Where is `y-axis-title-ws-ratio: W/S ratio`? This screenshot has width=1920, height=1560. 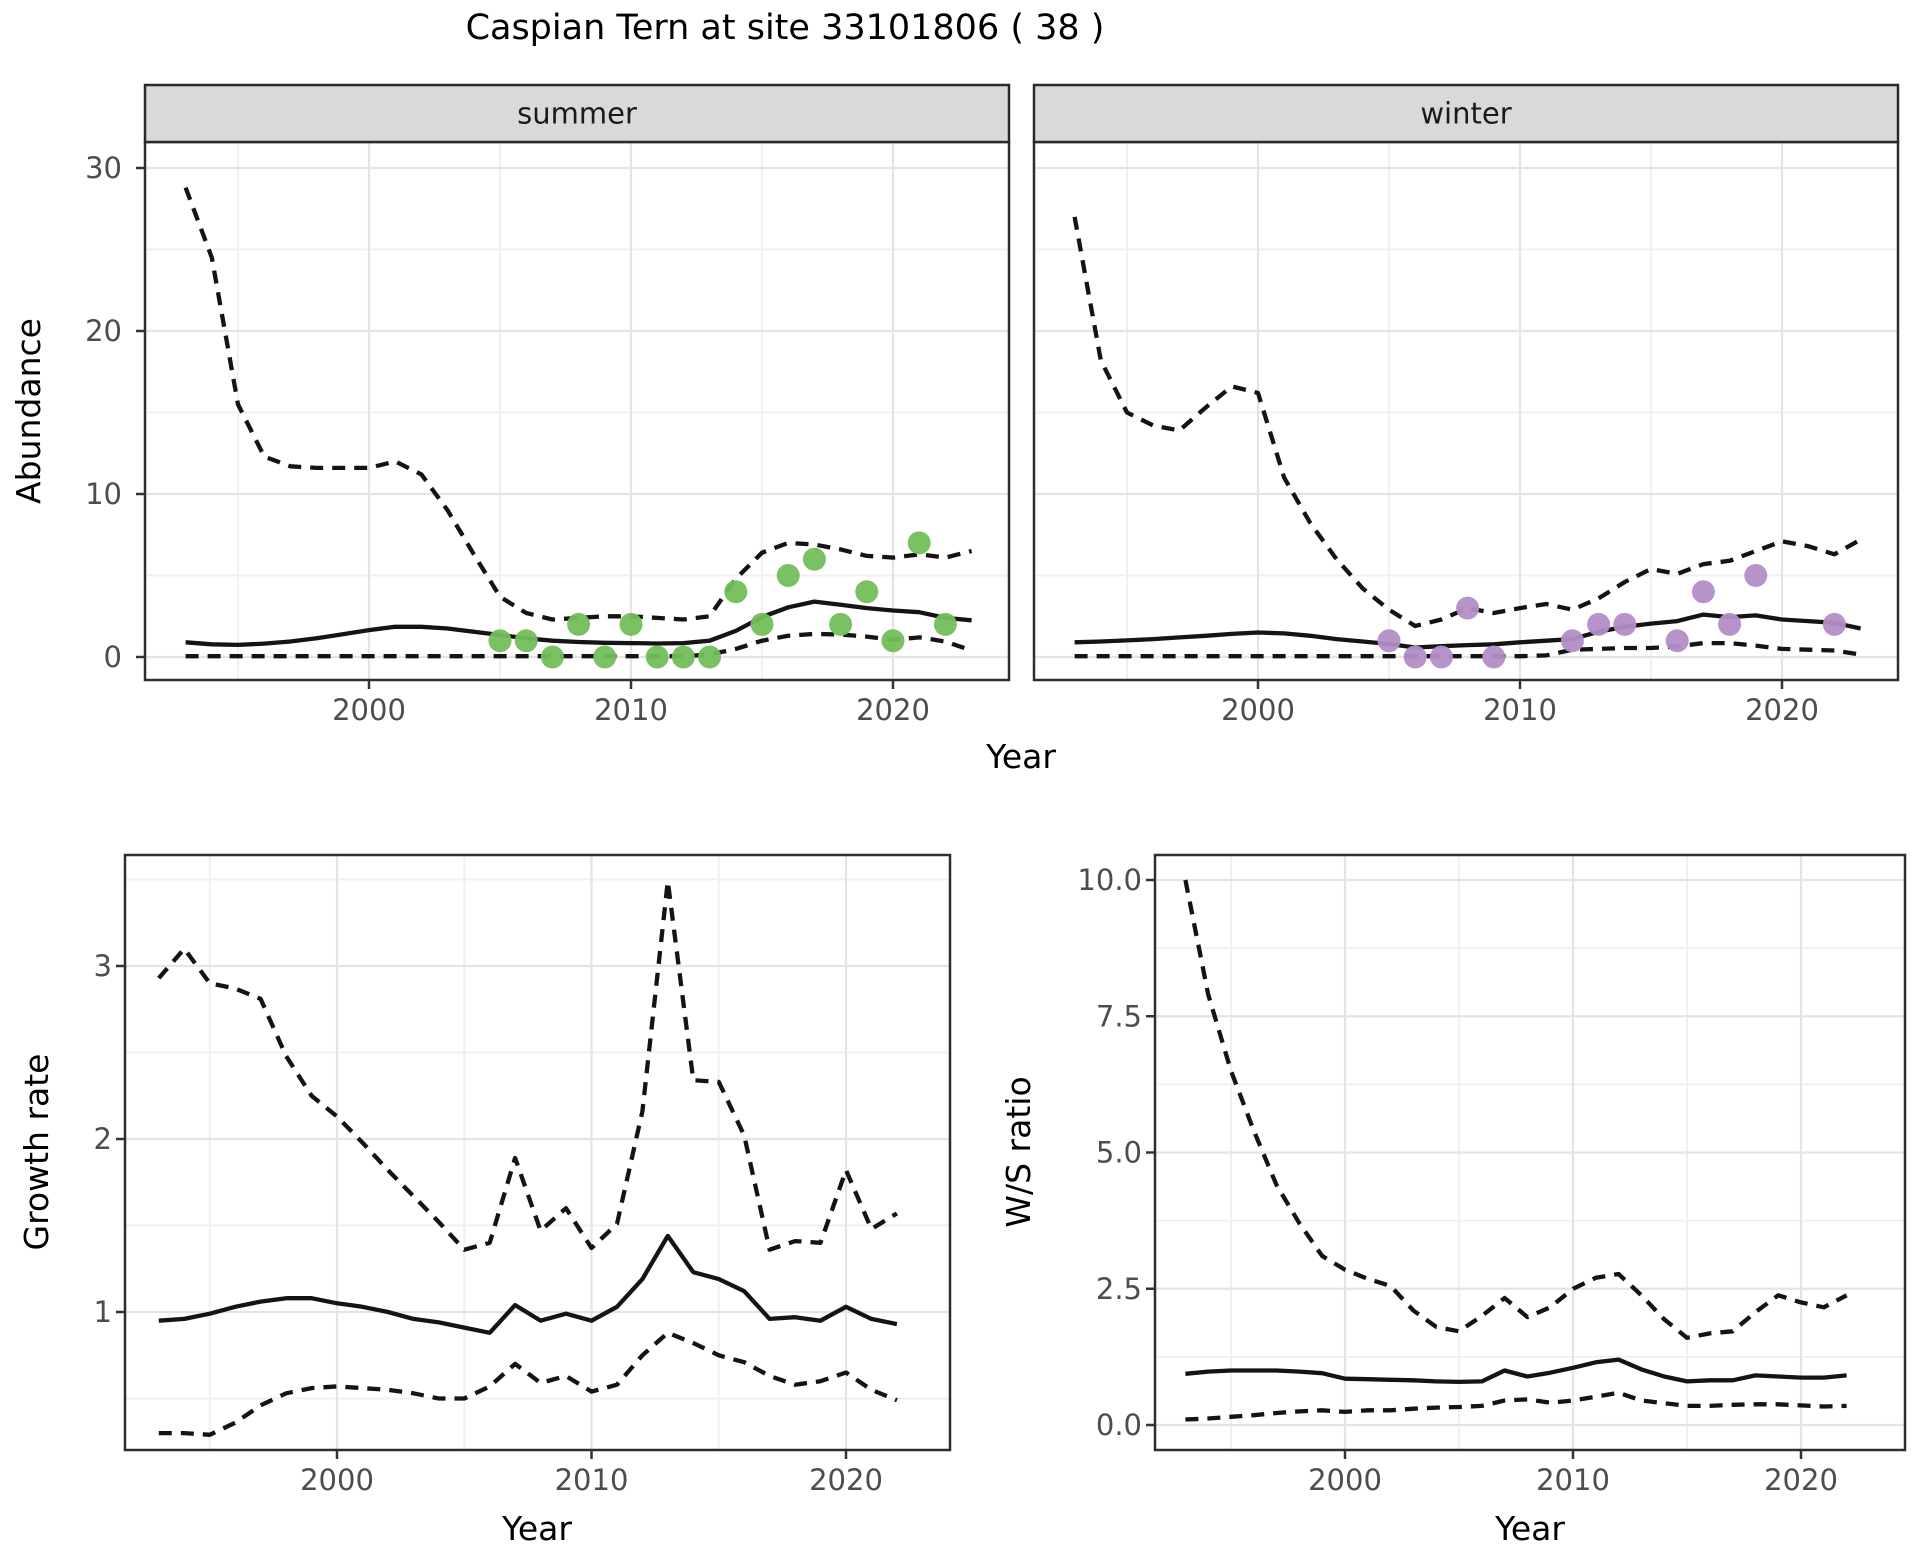
y-axis-title-ws-ratio: W/S ratio is located at coordinates (1018, 1151).